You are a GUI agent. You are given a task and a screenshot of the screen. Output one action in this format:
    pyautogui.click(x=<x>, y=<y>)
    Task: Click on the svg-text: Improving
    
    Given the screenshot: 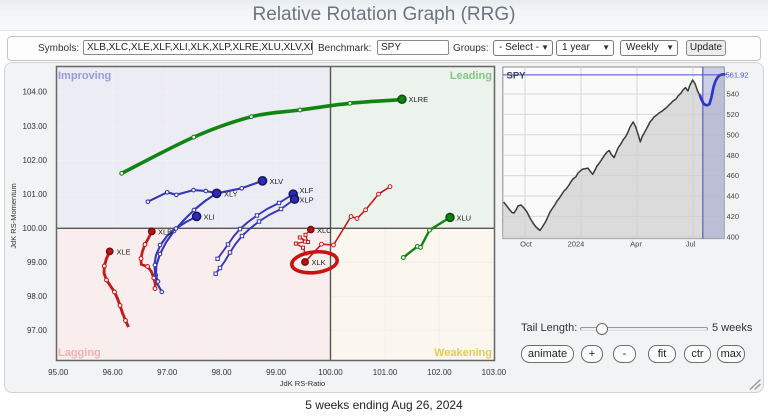 What is the action you would take?
    pyautogui.click(x=84, y=76)
    